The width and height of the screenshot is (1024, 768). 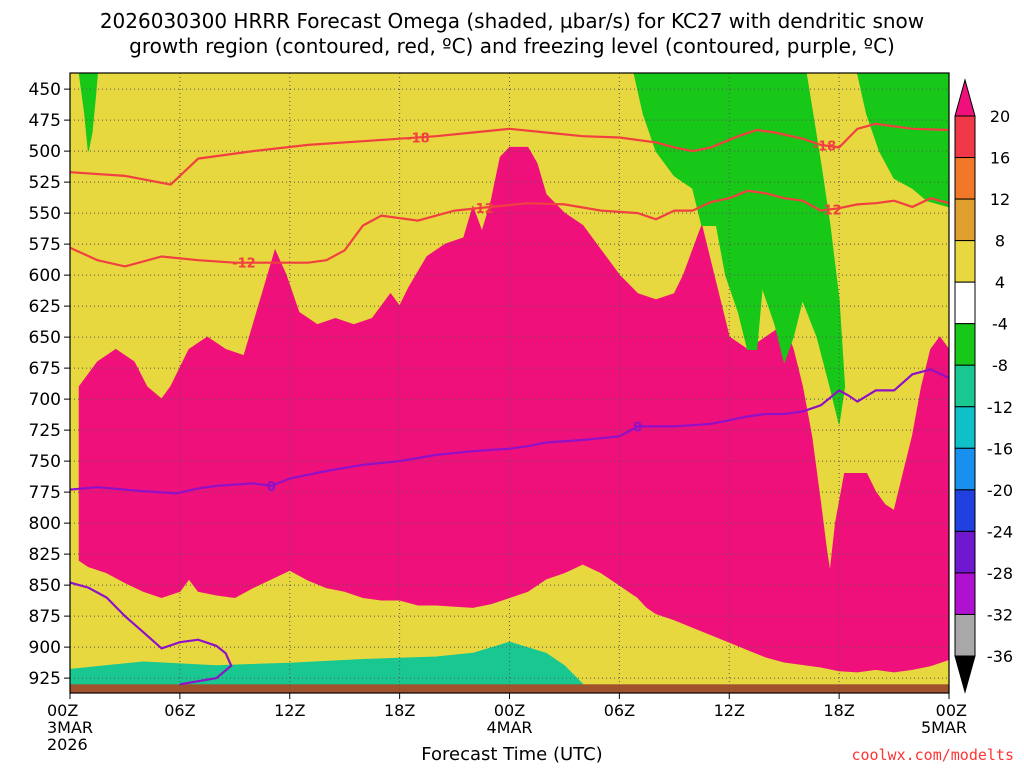 I want to click on y-tick-label: 825, so click(x=45, y=555).